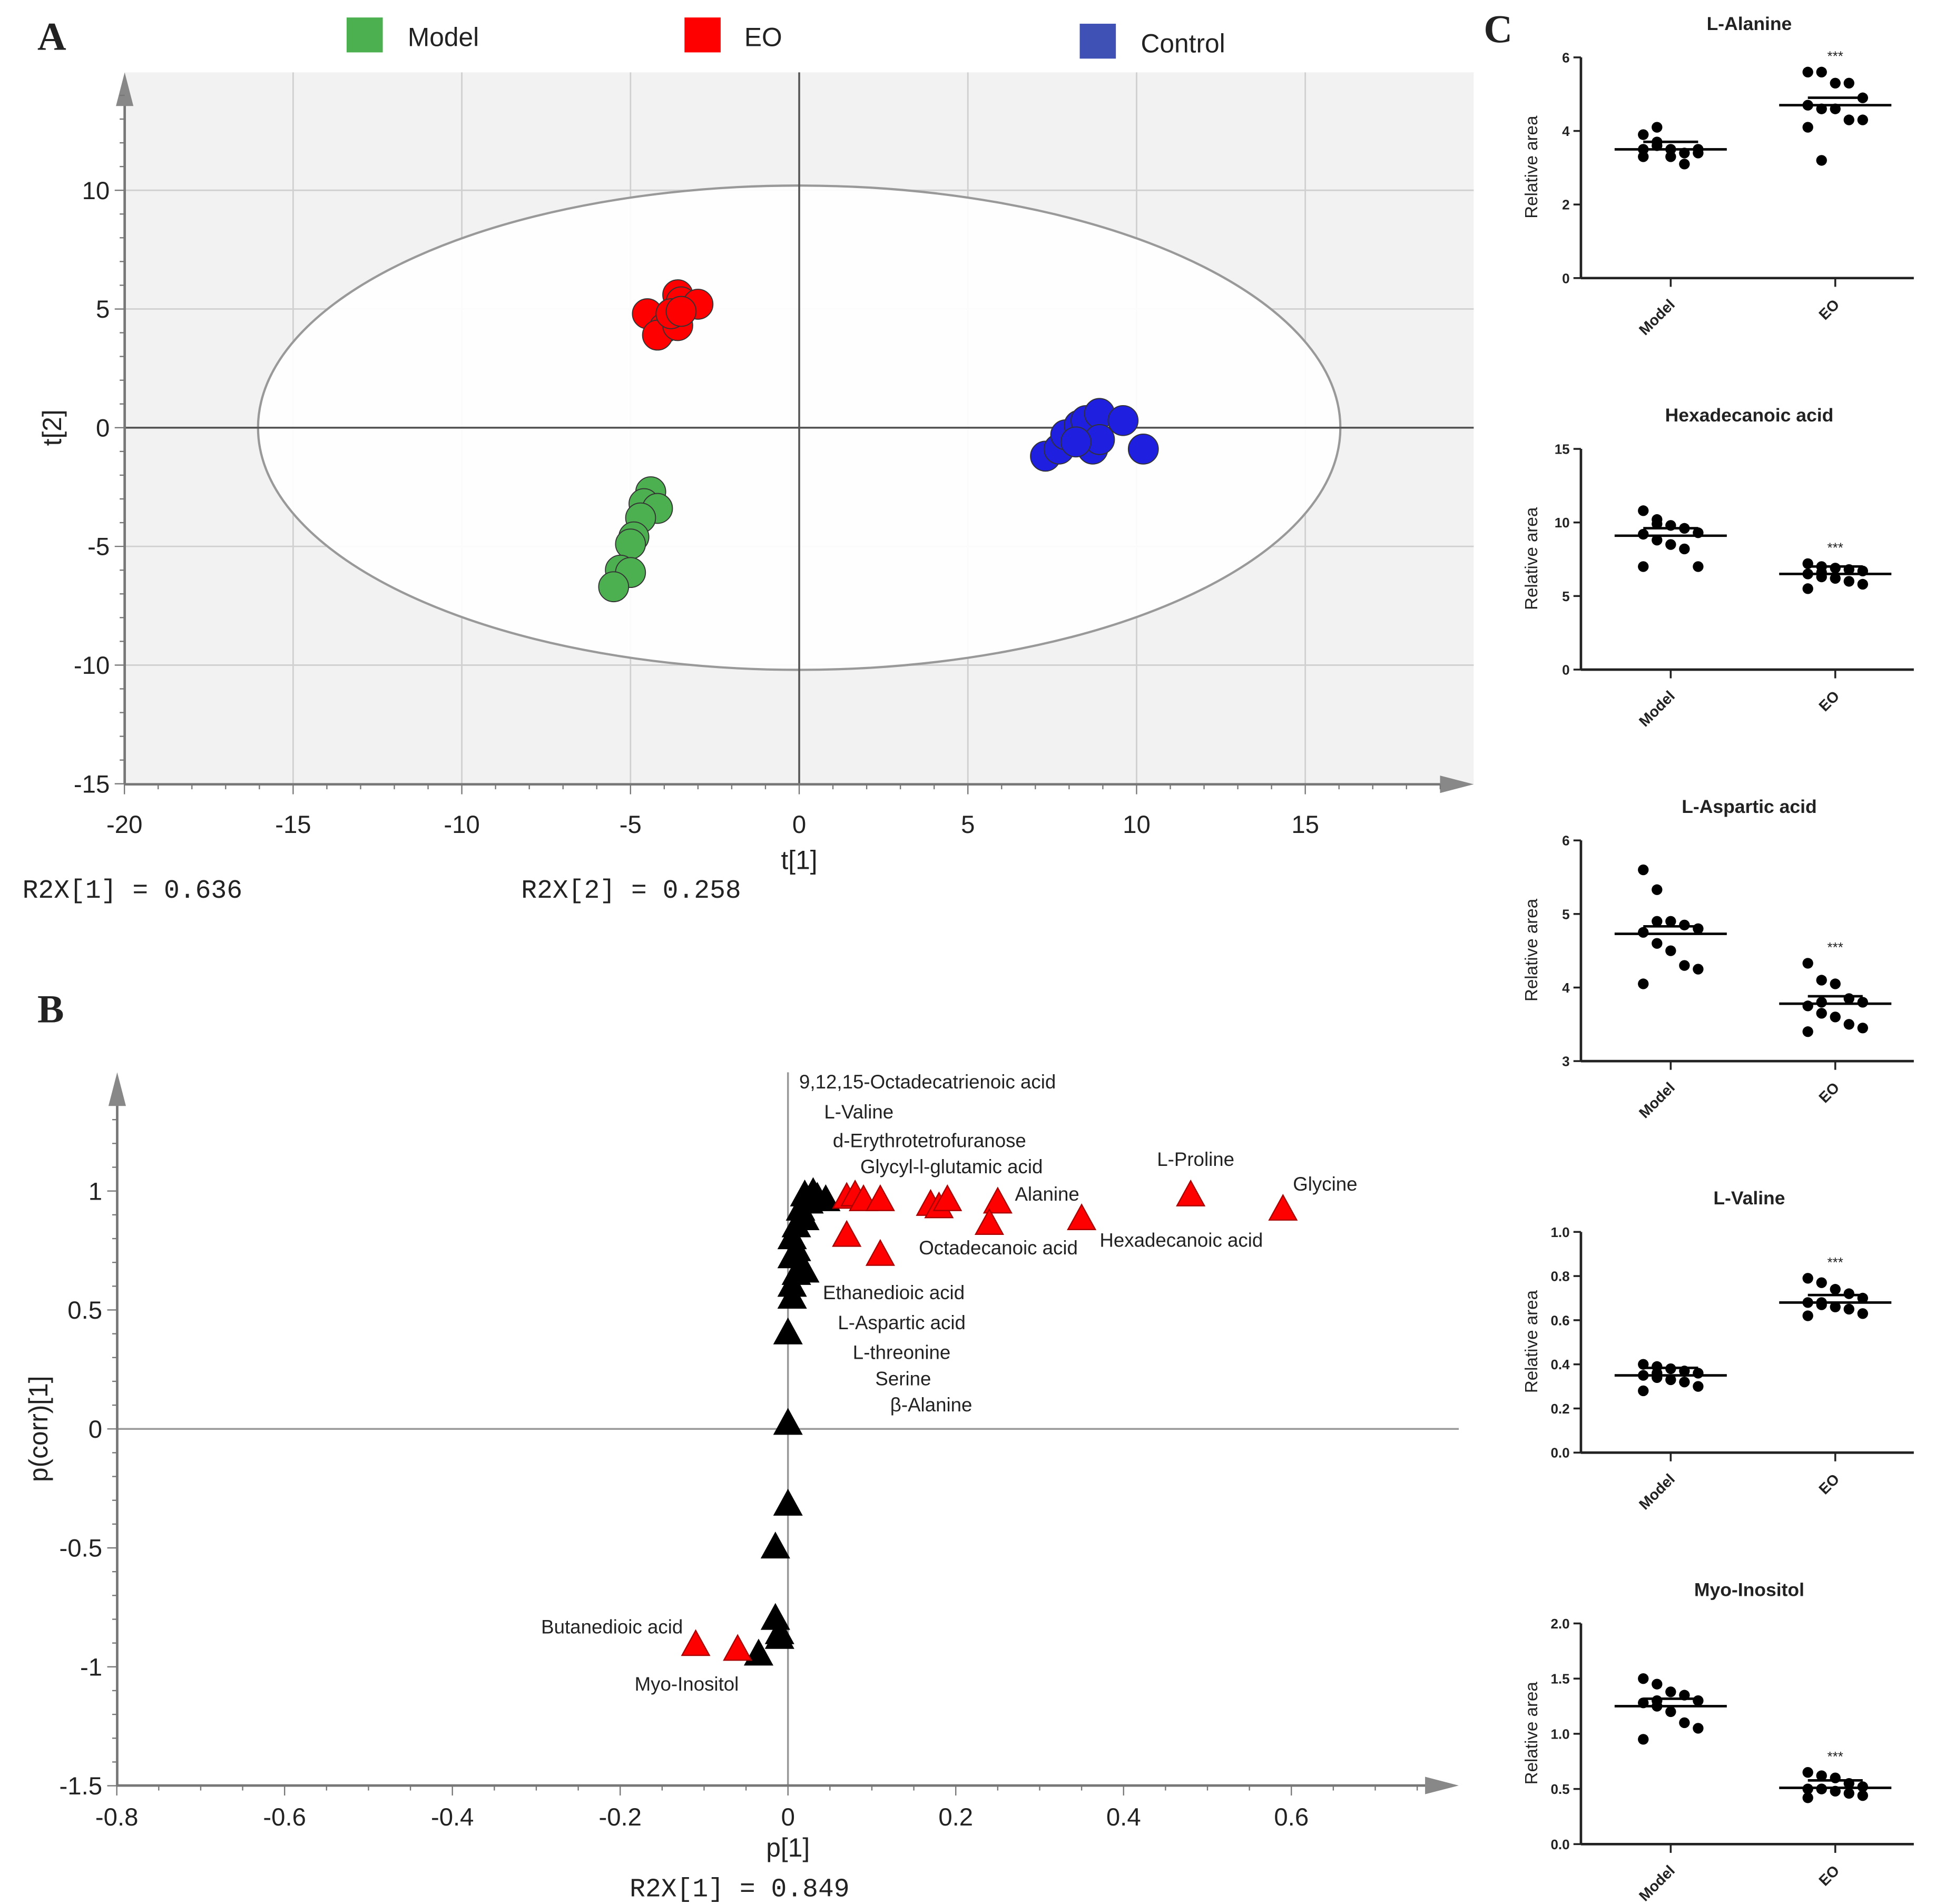  What do you see at coordinates (929, 1140) in the screenshot?
I see `annotation-label: d-Erythrotetrofuranose` at bounding box center [929, 1140].